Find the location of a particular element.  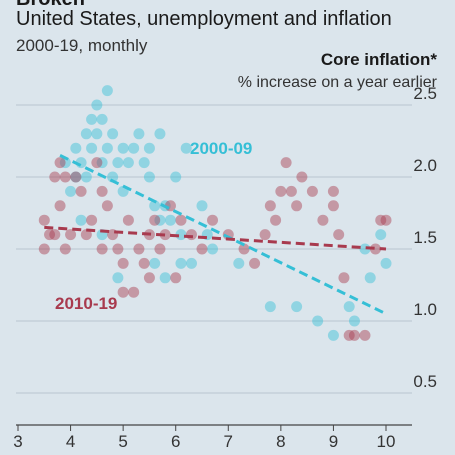

y-tick-label: 1.5 is located at coordinates (425, 237).